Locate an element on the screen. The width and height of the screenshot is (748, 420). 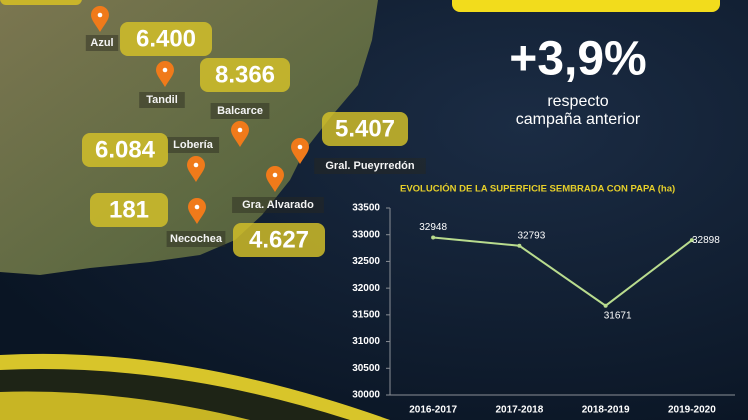
data-label: 32948 is located at coordinates (433, 227).